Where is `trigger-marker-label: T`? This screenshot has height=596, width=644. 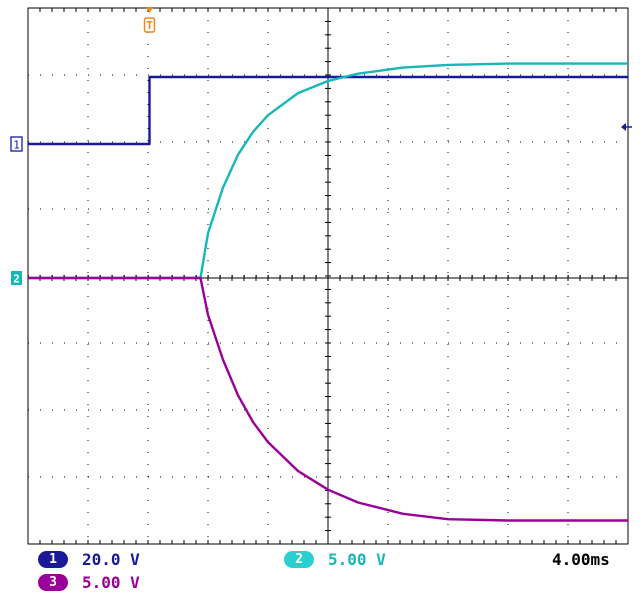
trigger-marker-label: T is located at coordinates (149, 25).